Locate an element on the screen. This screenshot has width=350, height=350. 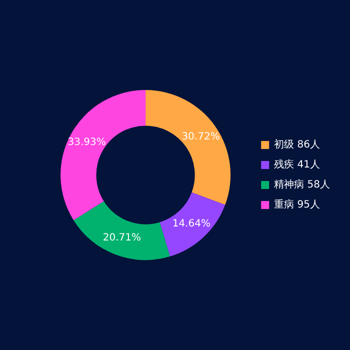
data-label: 30.72% is located at coordinates (201, 136).